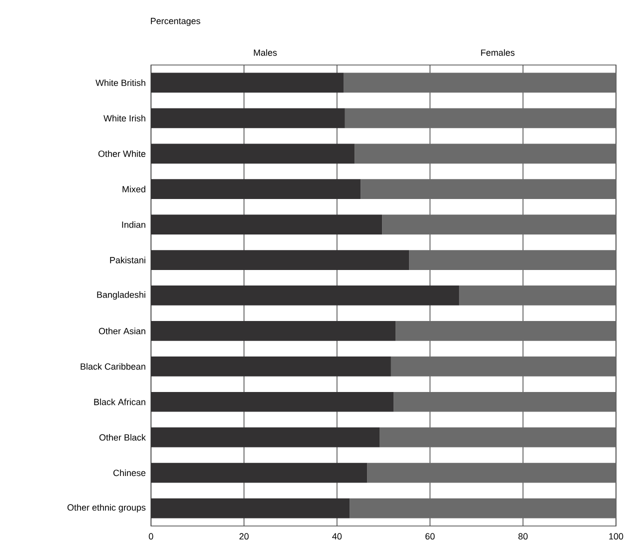 The width and height of the screenshot is (628, 554). Describe the element at coordinates (120, 402) in the screenshot. I see `y-tick-label: Black African` at that location.